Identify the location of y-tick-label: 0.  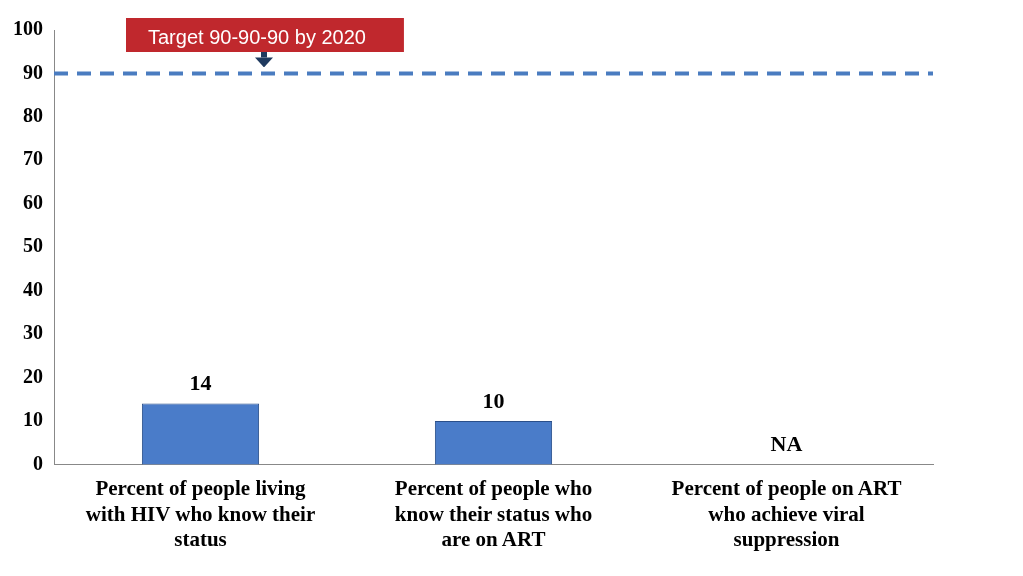
(38, 462).